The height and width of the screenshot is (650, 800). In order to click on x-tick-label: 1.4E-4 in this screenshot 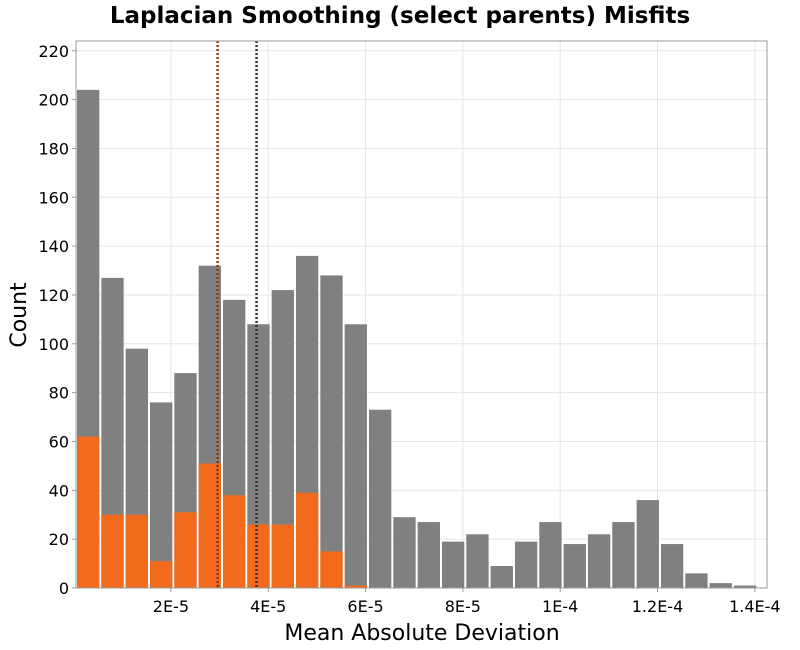, I will do `click(755, 606)`.